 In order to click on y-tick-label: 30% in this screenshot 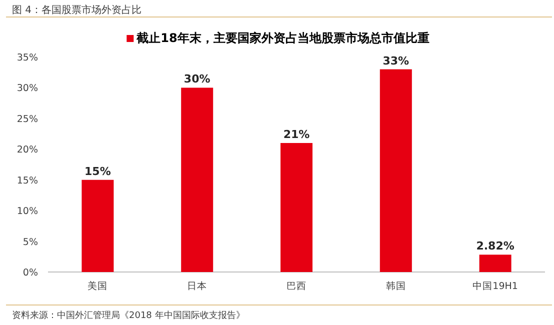, I will do `click(27, 88)`.